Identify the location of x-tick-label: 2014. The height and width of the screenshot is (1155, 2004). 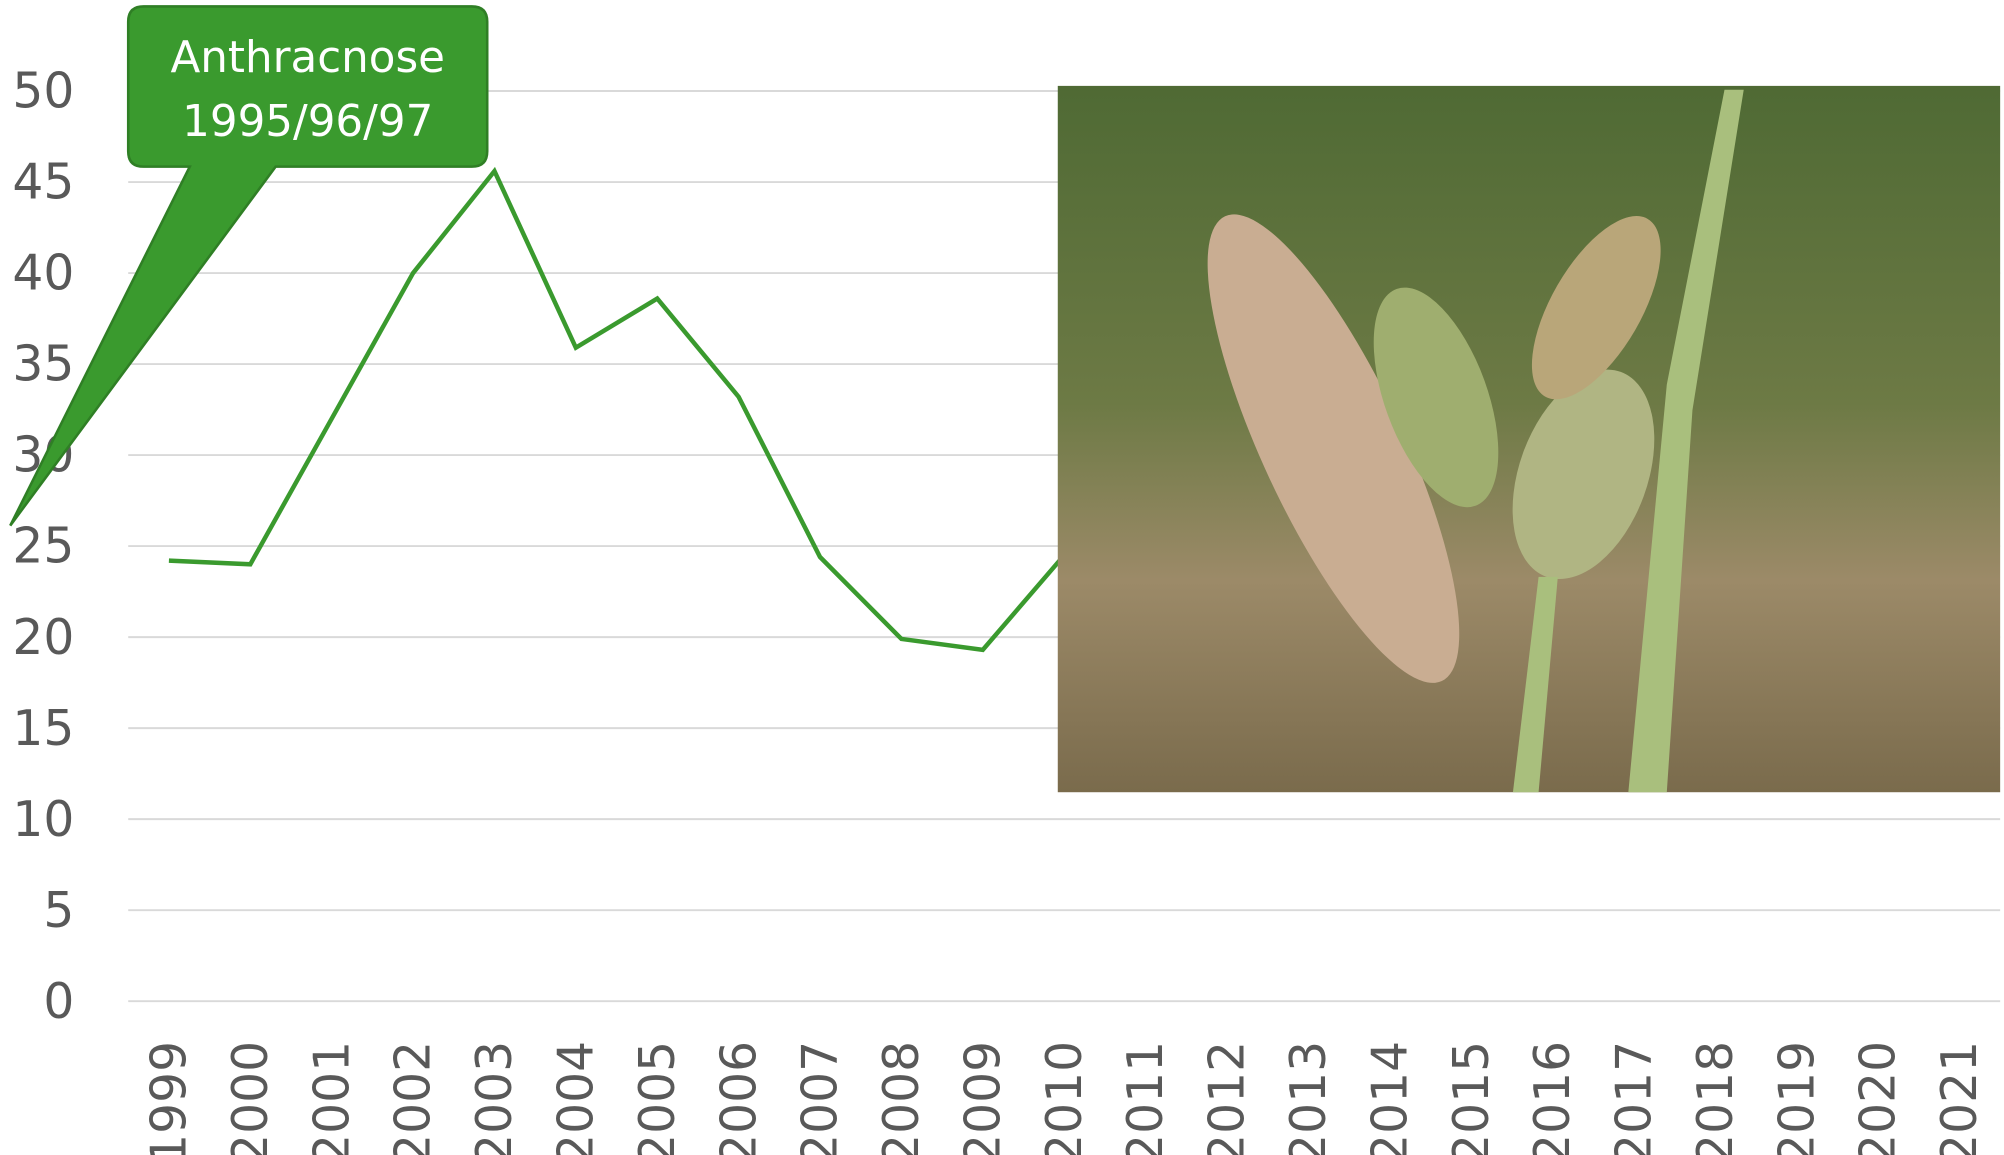
(1390, 1098).